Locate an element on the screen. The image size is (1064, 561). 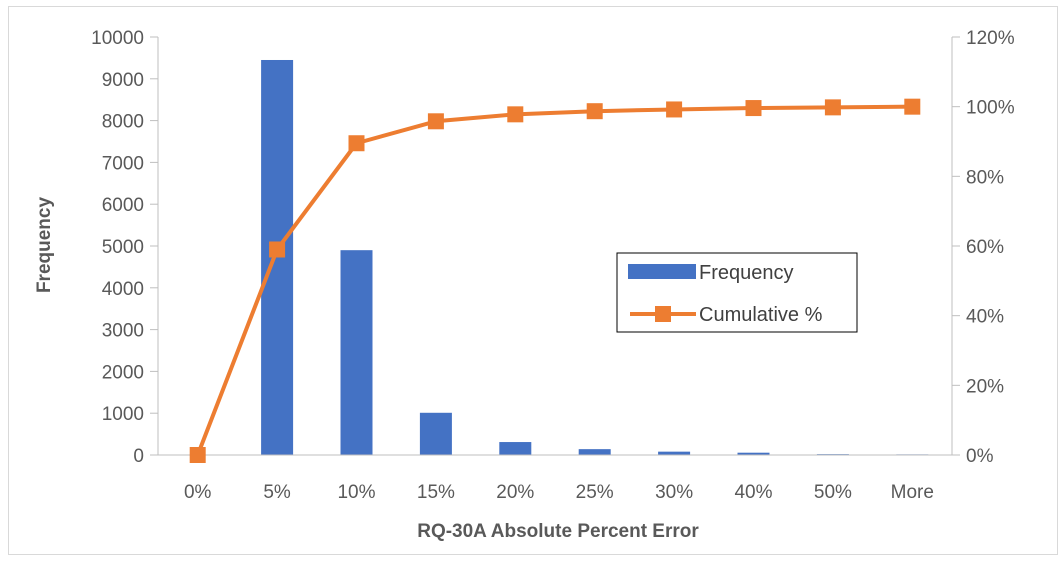
legend-label-frequency: Frequency is located at coordinates (746, 273).